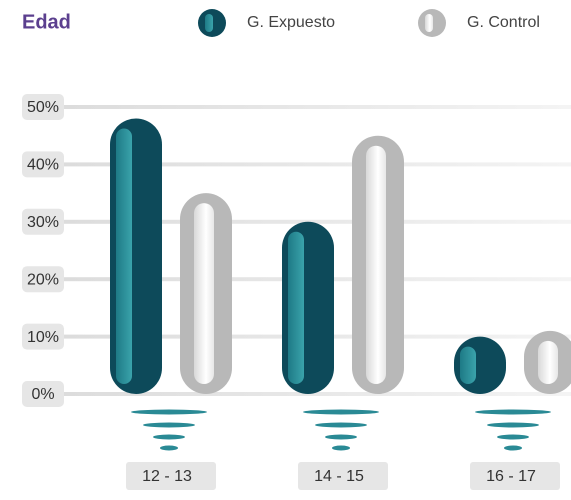  What do you see at coordinates (511, 476) in the screenshot?
I see `x-tick-label: 16 - 17` at bounding box center [511, 476].